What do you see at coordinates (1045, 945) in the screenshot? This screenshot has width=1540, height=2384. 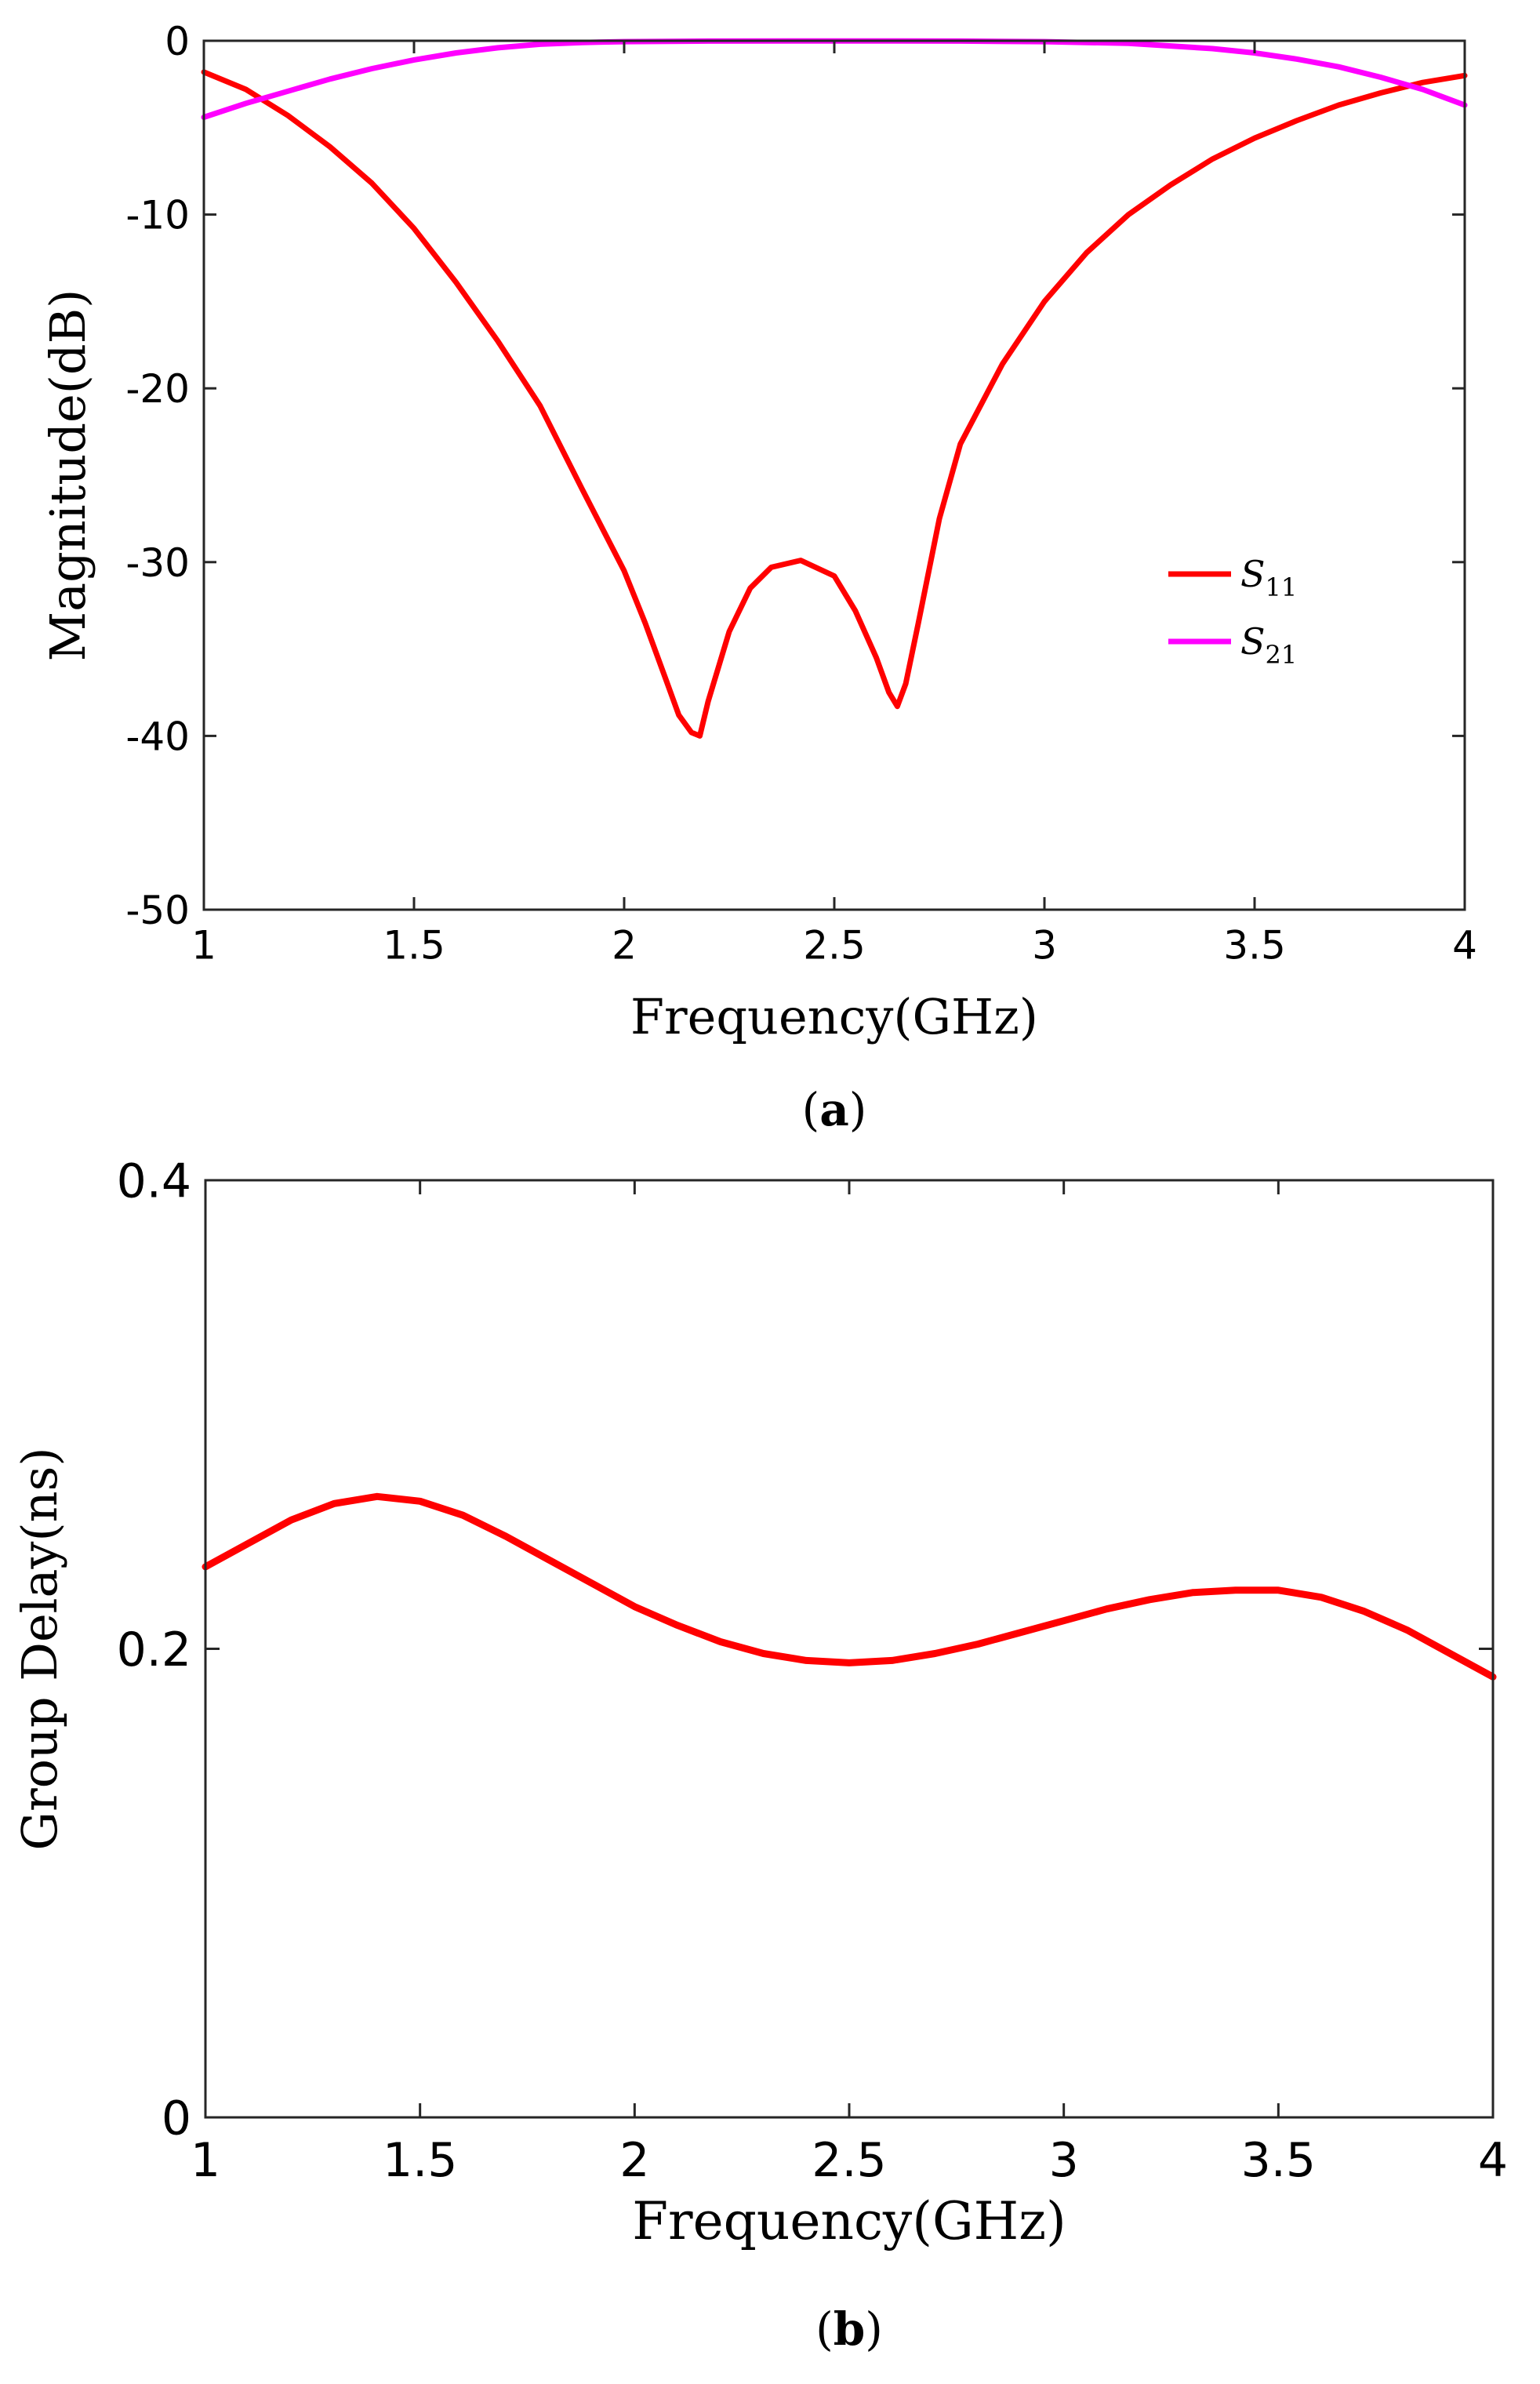 I see `panel-a-x-tick-label: 3` at bounding box center [1045, 945].